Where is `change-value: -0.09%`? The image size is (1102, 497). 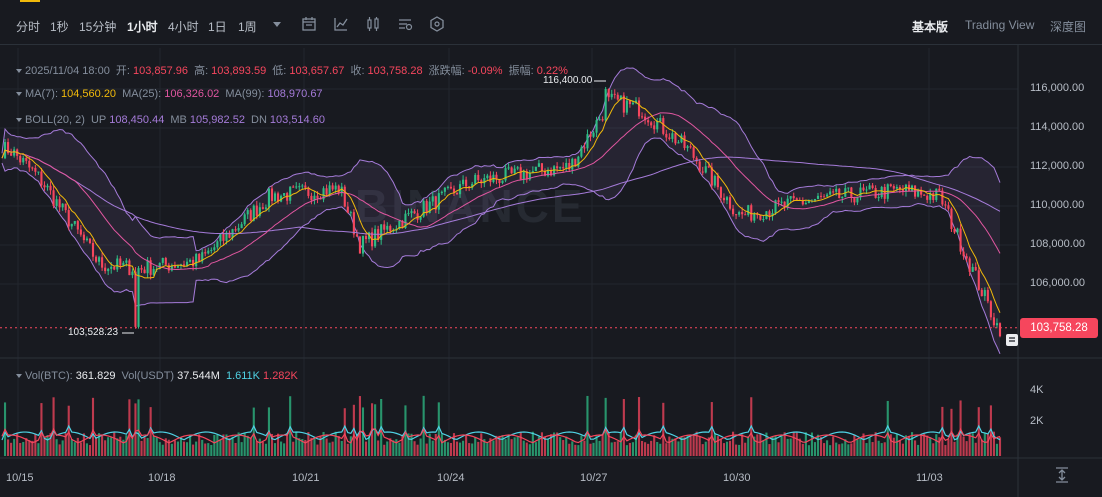
change-value: -0.09% is located at coordinates (485, 71).